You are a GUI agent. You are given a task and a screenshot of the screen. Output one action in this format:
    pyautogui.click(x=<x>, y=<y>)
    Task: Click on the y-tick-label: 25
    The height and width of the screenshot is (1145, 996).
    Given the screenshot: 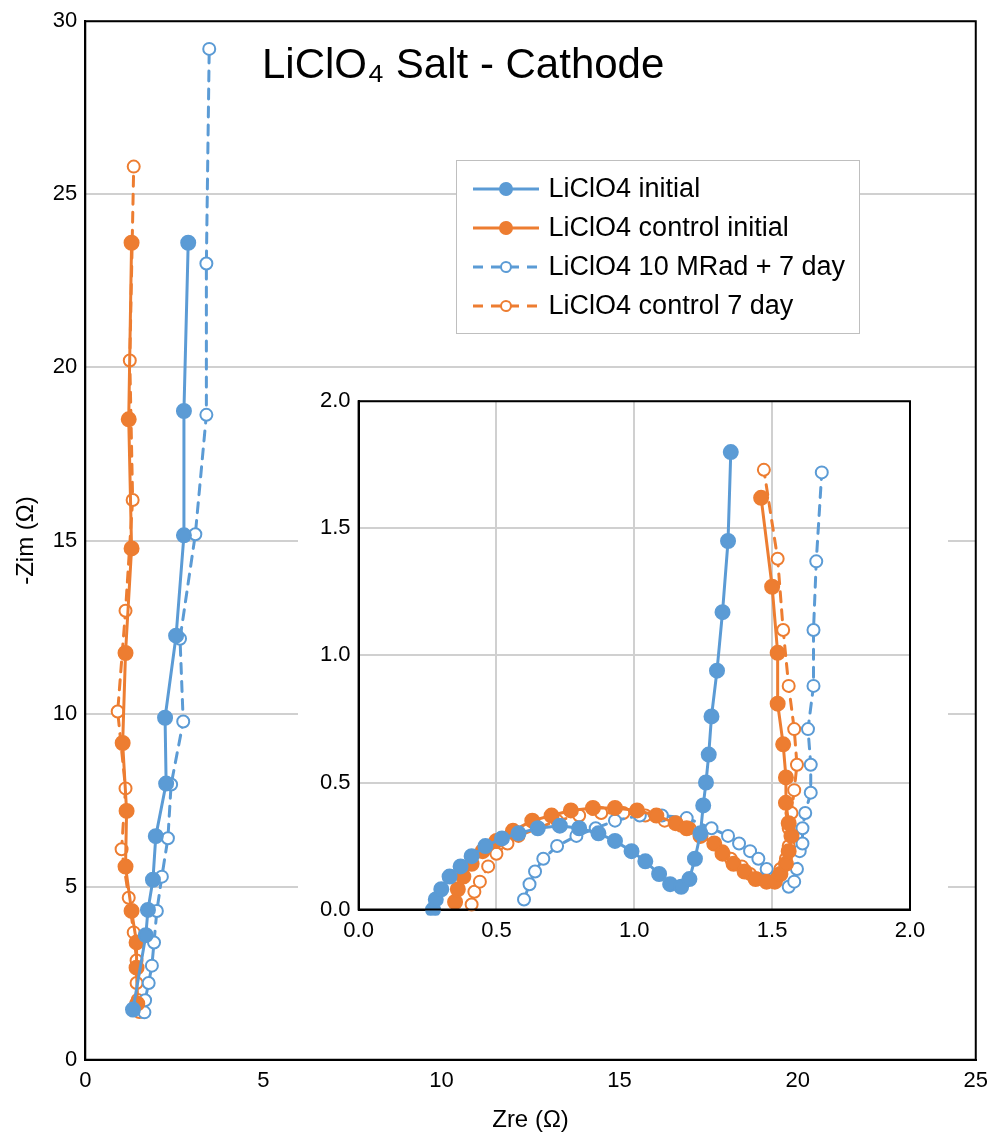 What is the action you would take?
    pyautogui.click(x=65, y=193)
    